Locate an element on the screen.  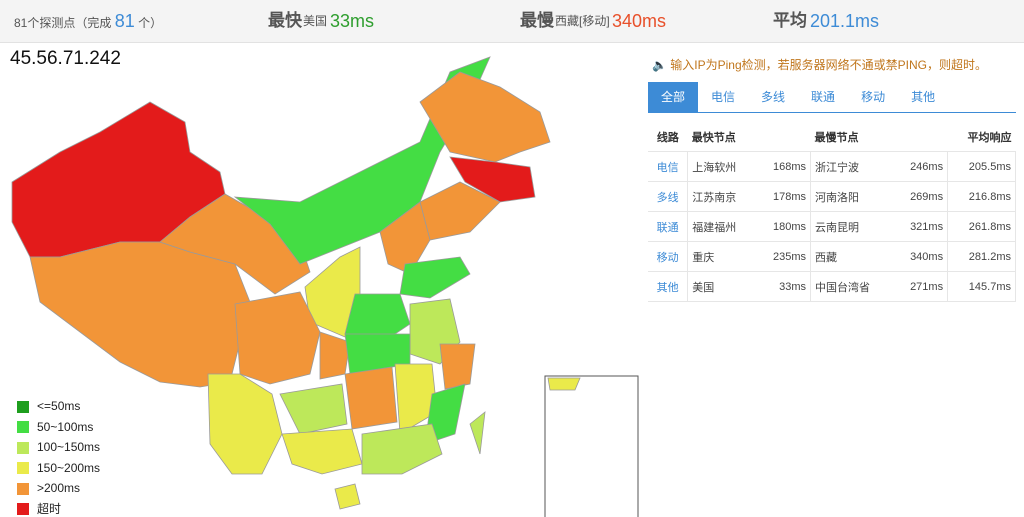
tab: 电信 is located at coordinates (723, 97).